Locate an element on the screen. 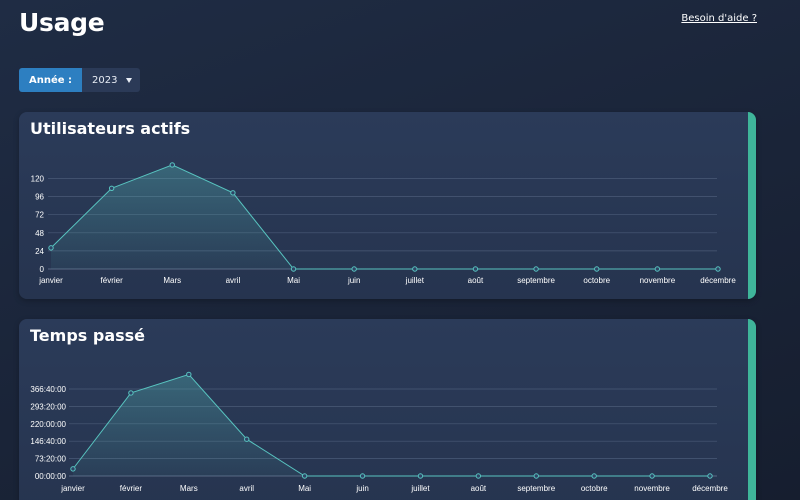  y-tick-label: 72 is located at coordinates (39, 215).